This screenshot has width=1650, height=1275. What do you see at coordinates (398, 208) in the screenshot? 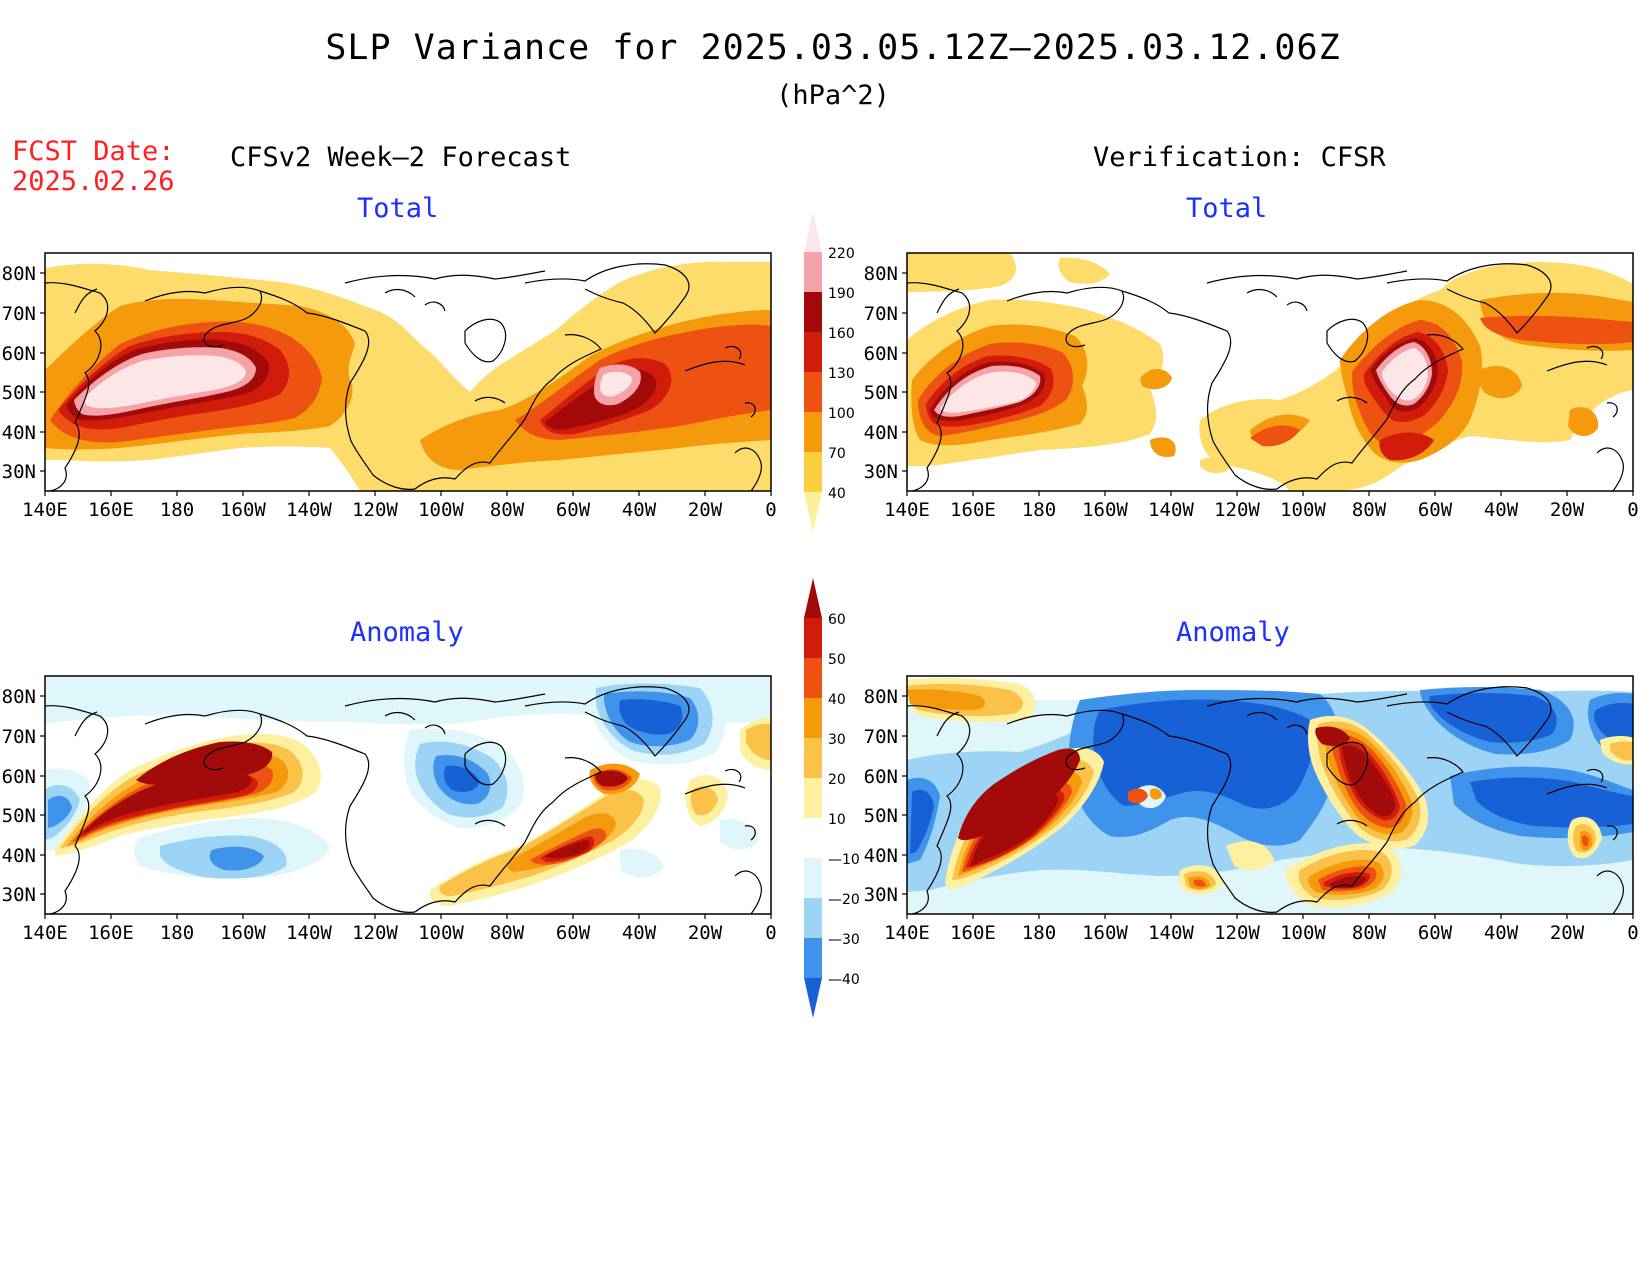
I see `panel-title-forecast-total: Total` at bounding box center [398, 208].